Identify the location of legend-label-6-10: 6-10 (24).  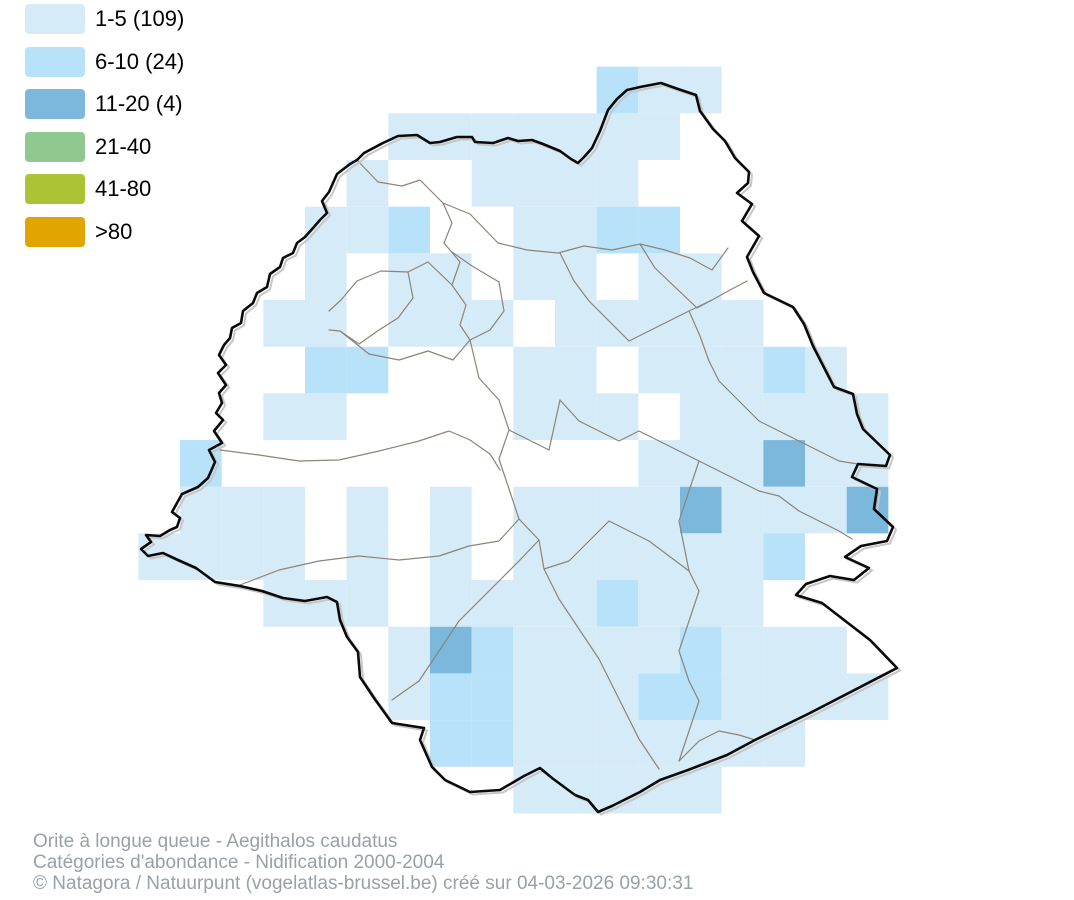
(140, 61).